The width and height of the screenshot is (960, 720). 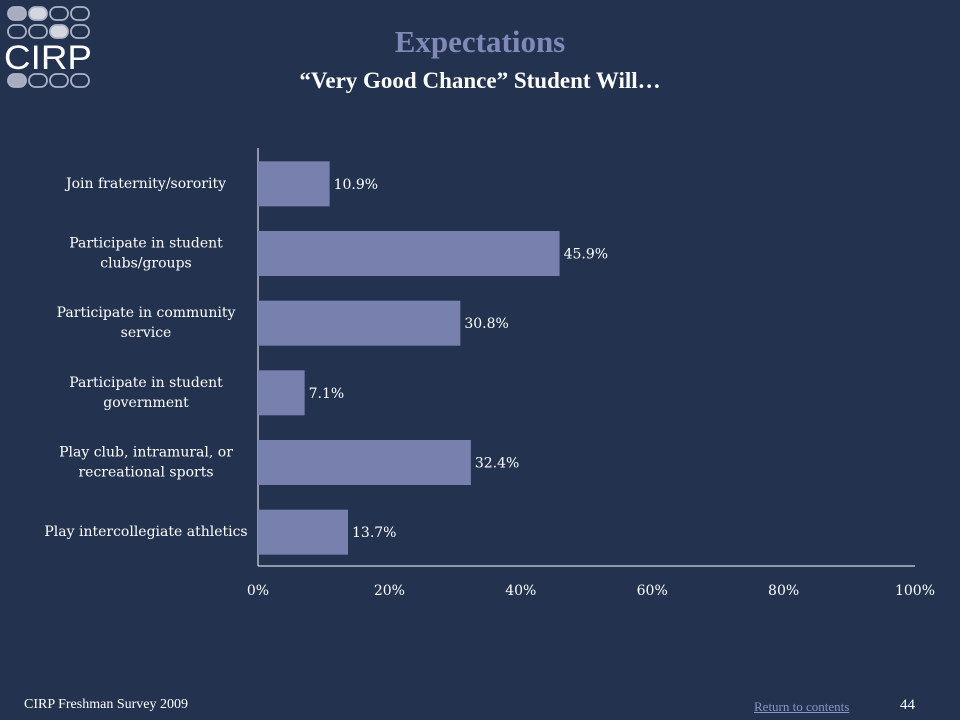 I want to click on category-label-3-line-0: Participate in student, so click(x=146, y=383).